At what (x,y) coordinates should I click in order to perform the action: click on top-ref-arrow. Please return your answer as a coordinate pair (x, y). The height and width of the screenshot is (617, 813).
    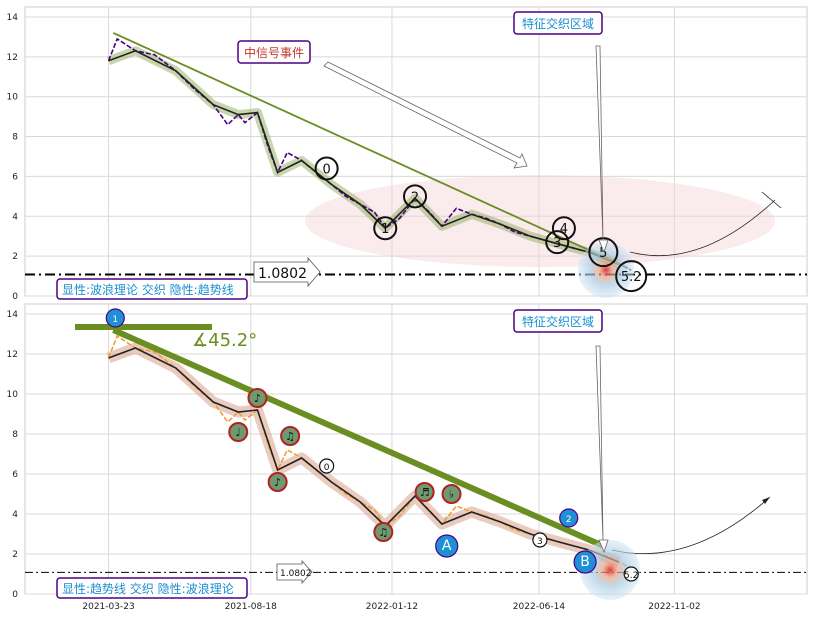
    Looking at the image, I should click on (287, 272).